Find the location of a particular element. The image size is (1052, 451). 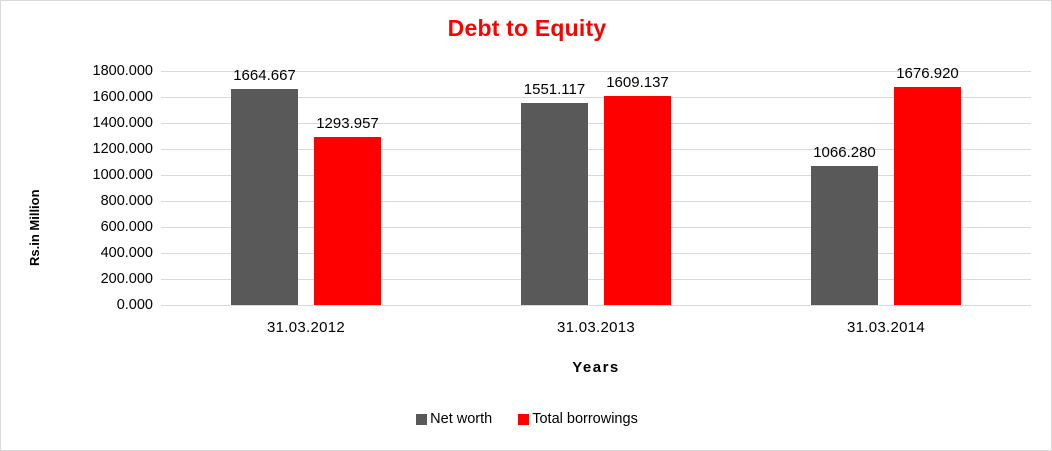

y-axis-tick-label: 600.000 is located at coordinates (126, 227).